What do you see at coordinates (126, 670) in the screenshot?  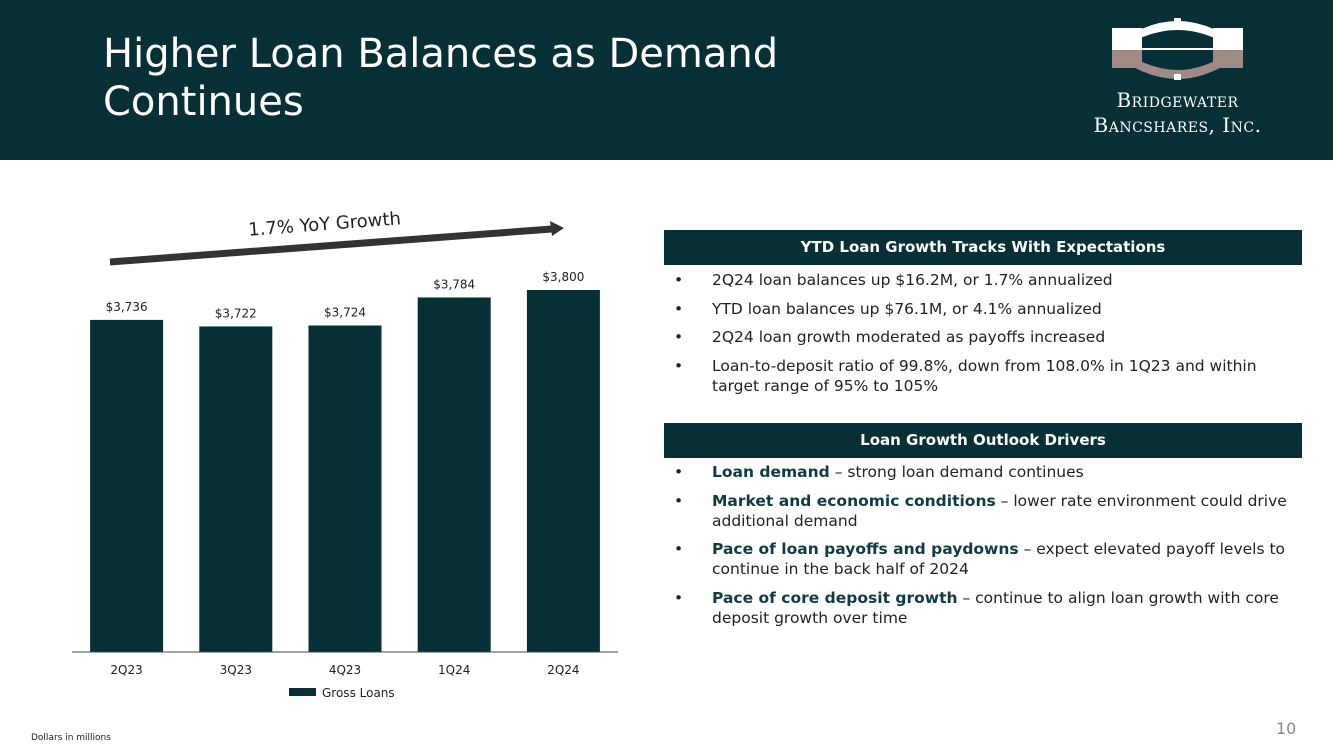 I see `x-tick-2Q23: 2Q23` at bounding box center [126, 670].